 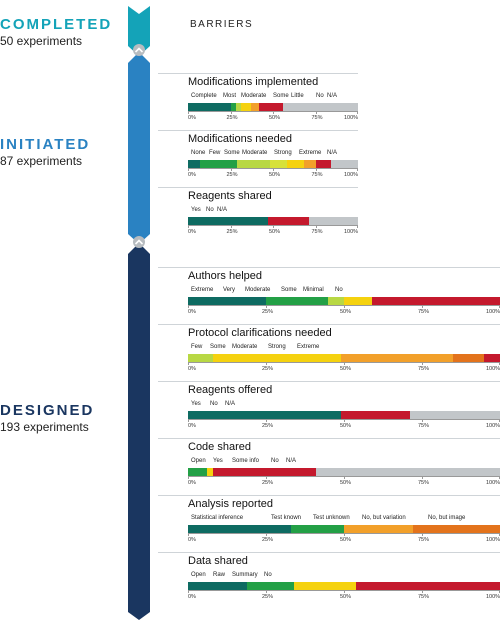 What do you see at coordinates (273, 97) in the screenshot?
I see `legend: Complete Most Moderate Some Little No N/A` at bounding box center [273, 97].